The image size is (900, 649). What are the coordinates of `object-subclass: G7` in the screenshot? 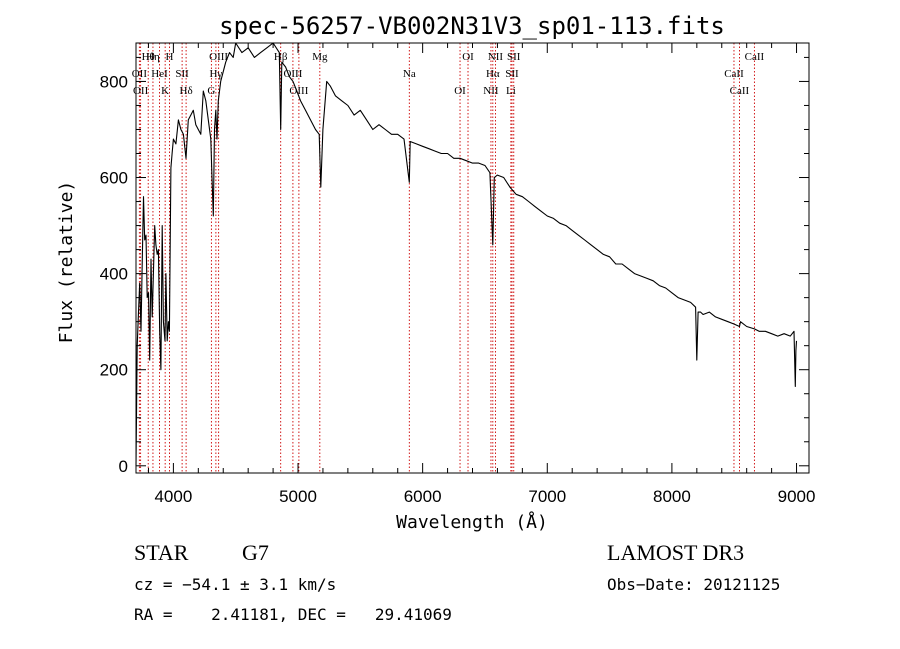 It's located at (255, 552).